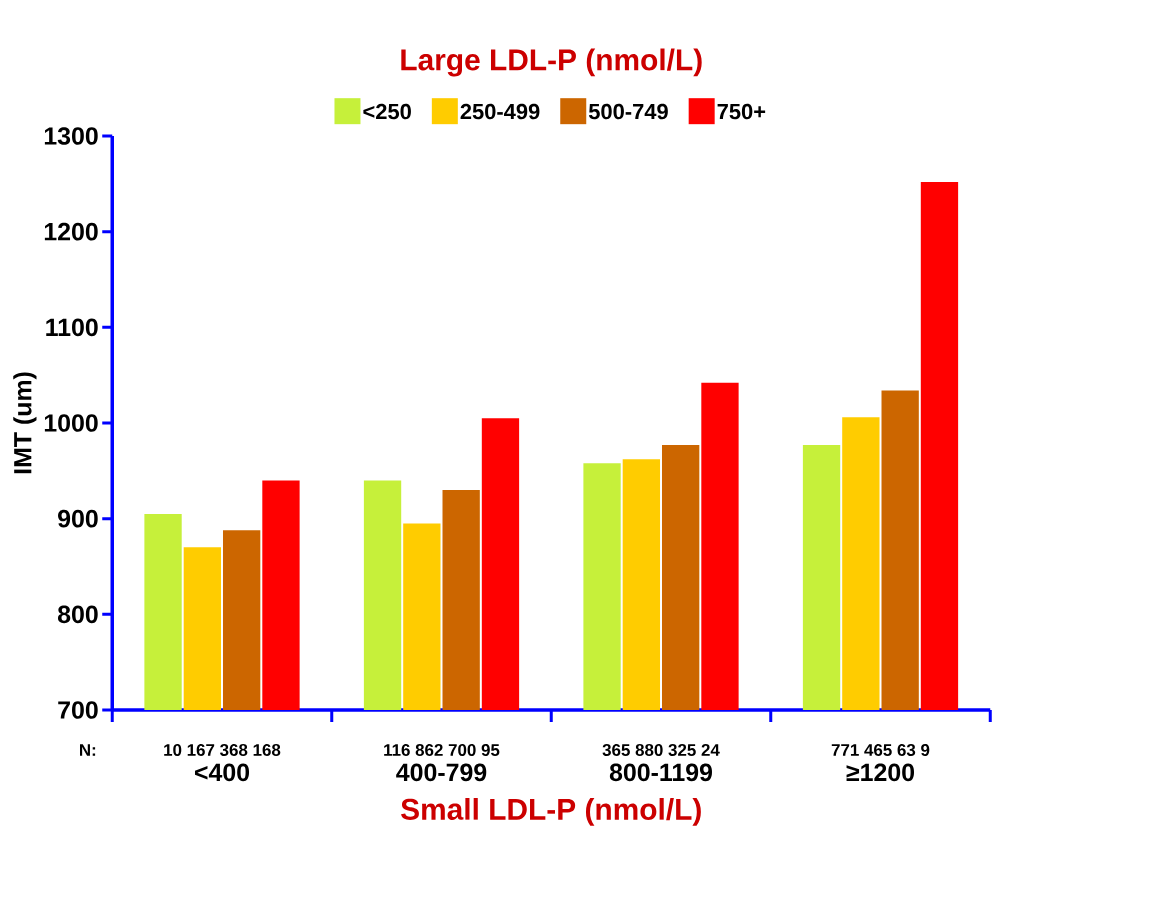 The width and height of the screenshot is (1163, 919). Describe the element at coordinates (71, 423) in the screenshot. I see `y-tick-label: 1000` at that location.